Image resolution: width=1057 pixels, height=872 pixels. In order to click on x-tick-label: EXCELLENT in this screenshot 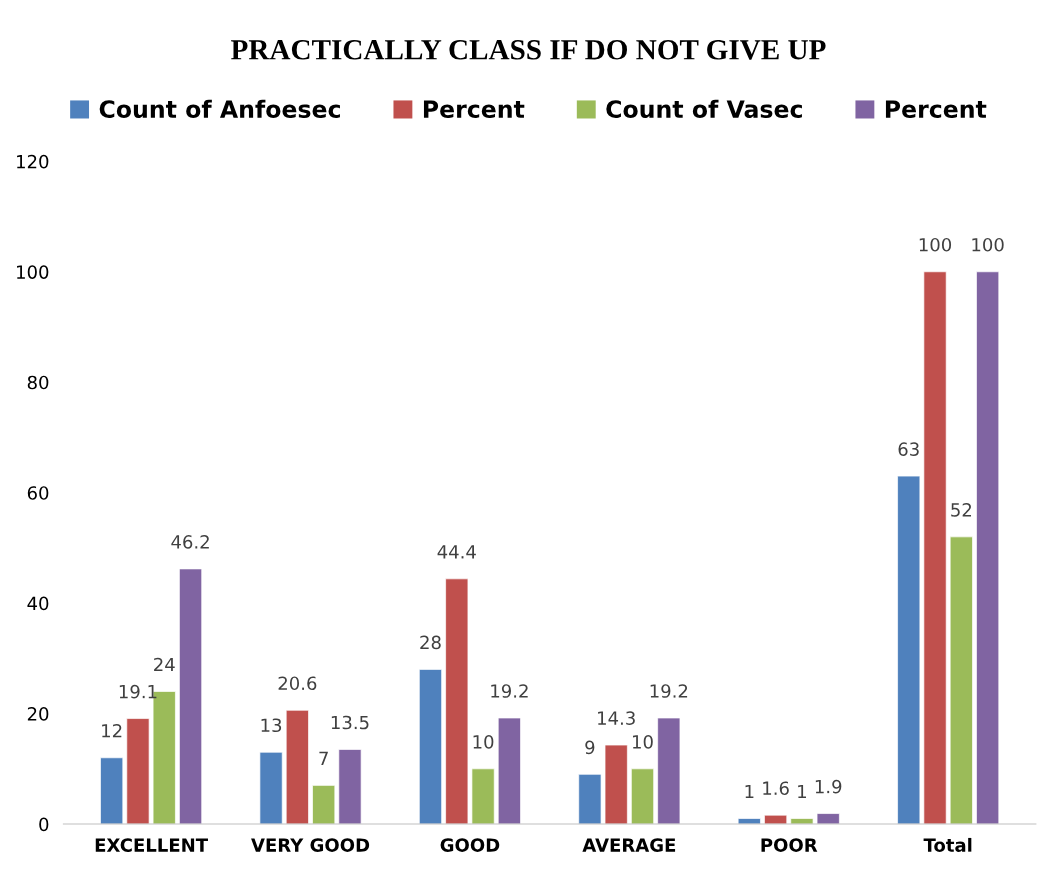, I will do `click(151, 845)`.